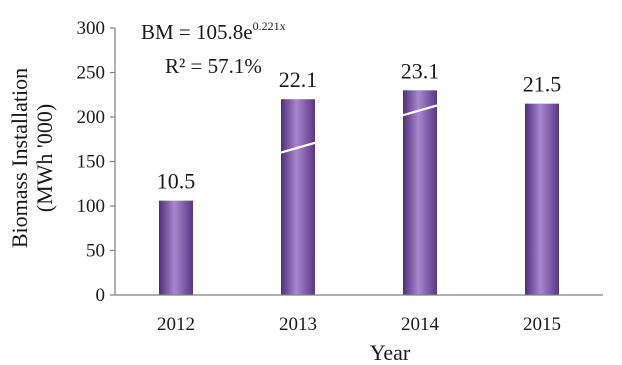  I want to click on y-axis-label-line1: Biomass Installation, so click(19, 158).